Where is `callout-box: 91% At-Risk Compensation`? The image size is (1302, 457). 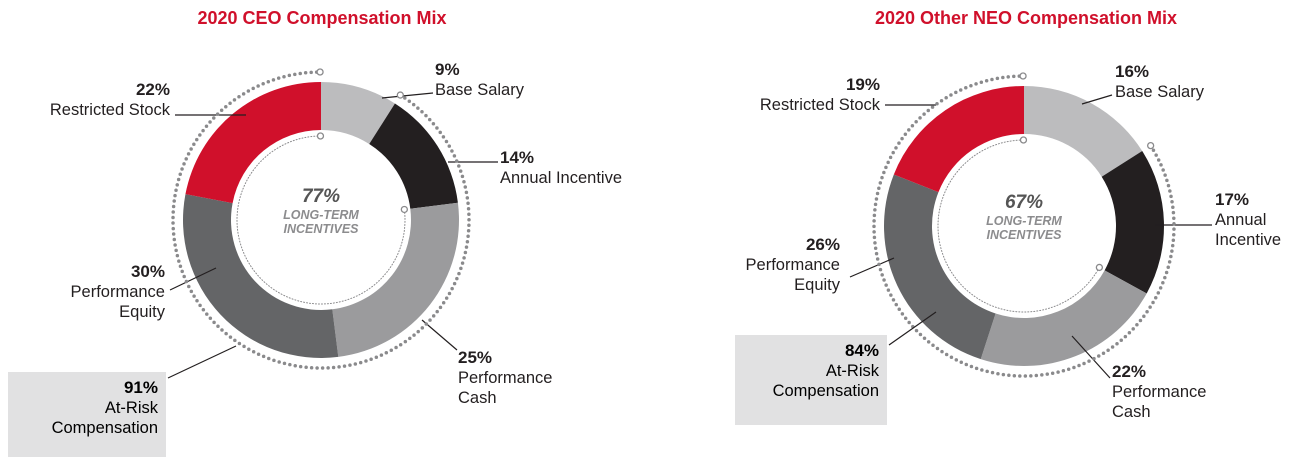
callout-box: 91% At-Risk Compensation is located at coordinates (87, 414).